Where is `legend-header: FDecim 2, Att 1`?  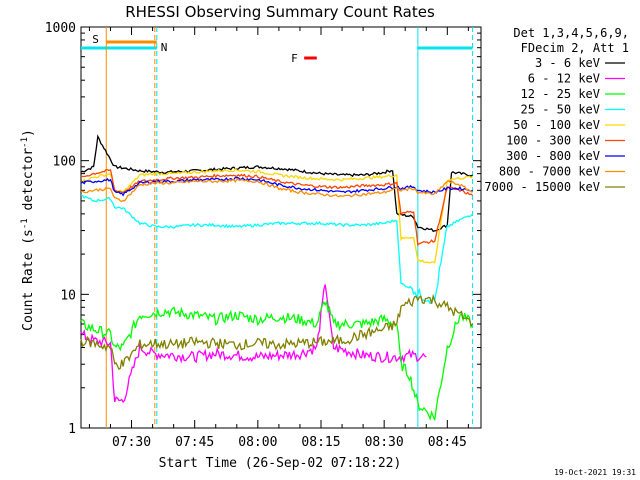
legend-header: FDecim 2, Att 1 is located at coordinates (575, 48).